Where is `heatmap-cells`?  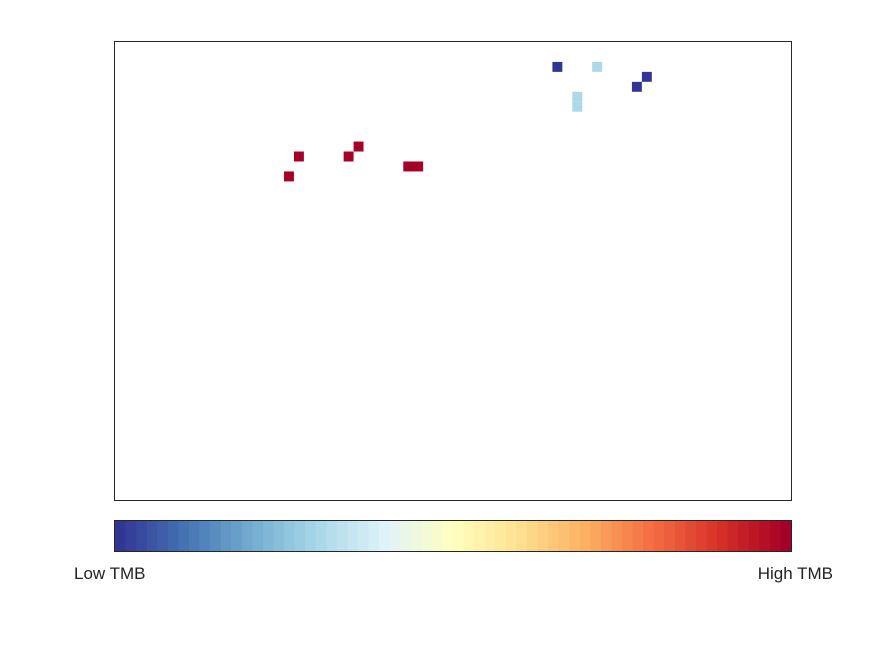
heatmap-cells is located at coordinates (468, 121).